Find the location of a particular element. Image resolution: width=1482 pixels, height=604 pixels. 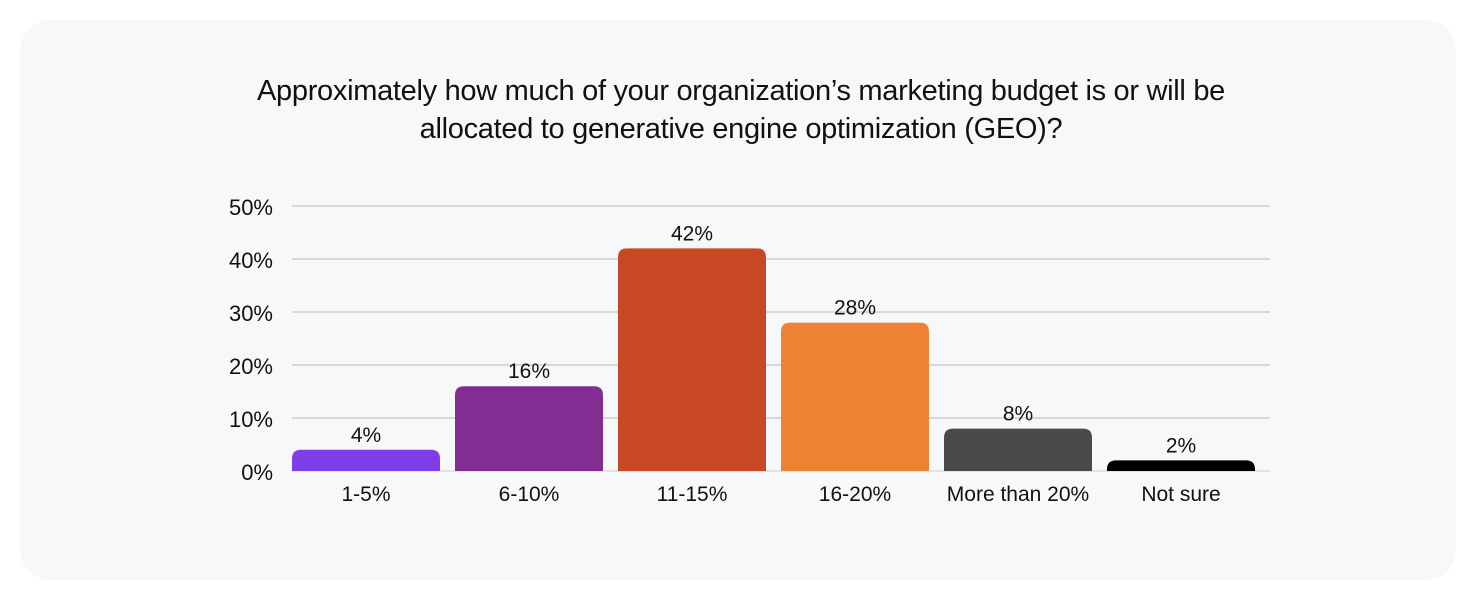

data-label: 2% is located at coordinates (1181, 445).